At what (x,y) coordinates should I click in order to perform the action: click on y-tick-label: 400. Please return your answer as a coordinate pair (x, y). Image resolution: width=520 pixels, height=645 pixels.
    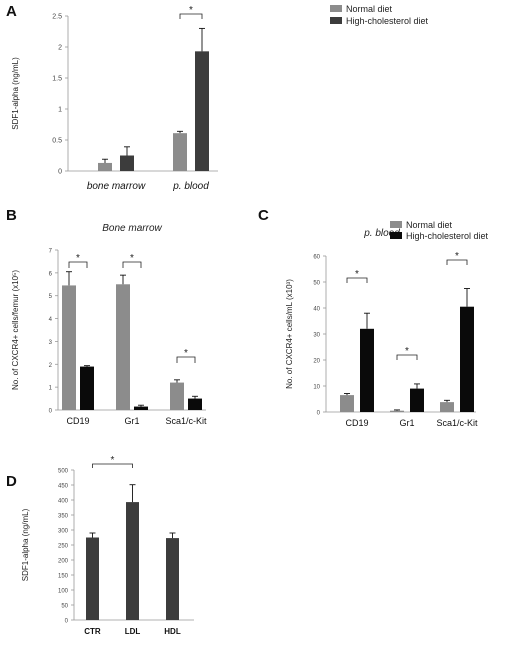
    Looking at the image, I should click on (63, 502).